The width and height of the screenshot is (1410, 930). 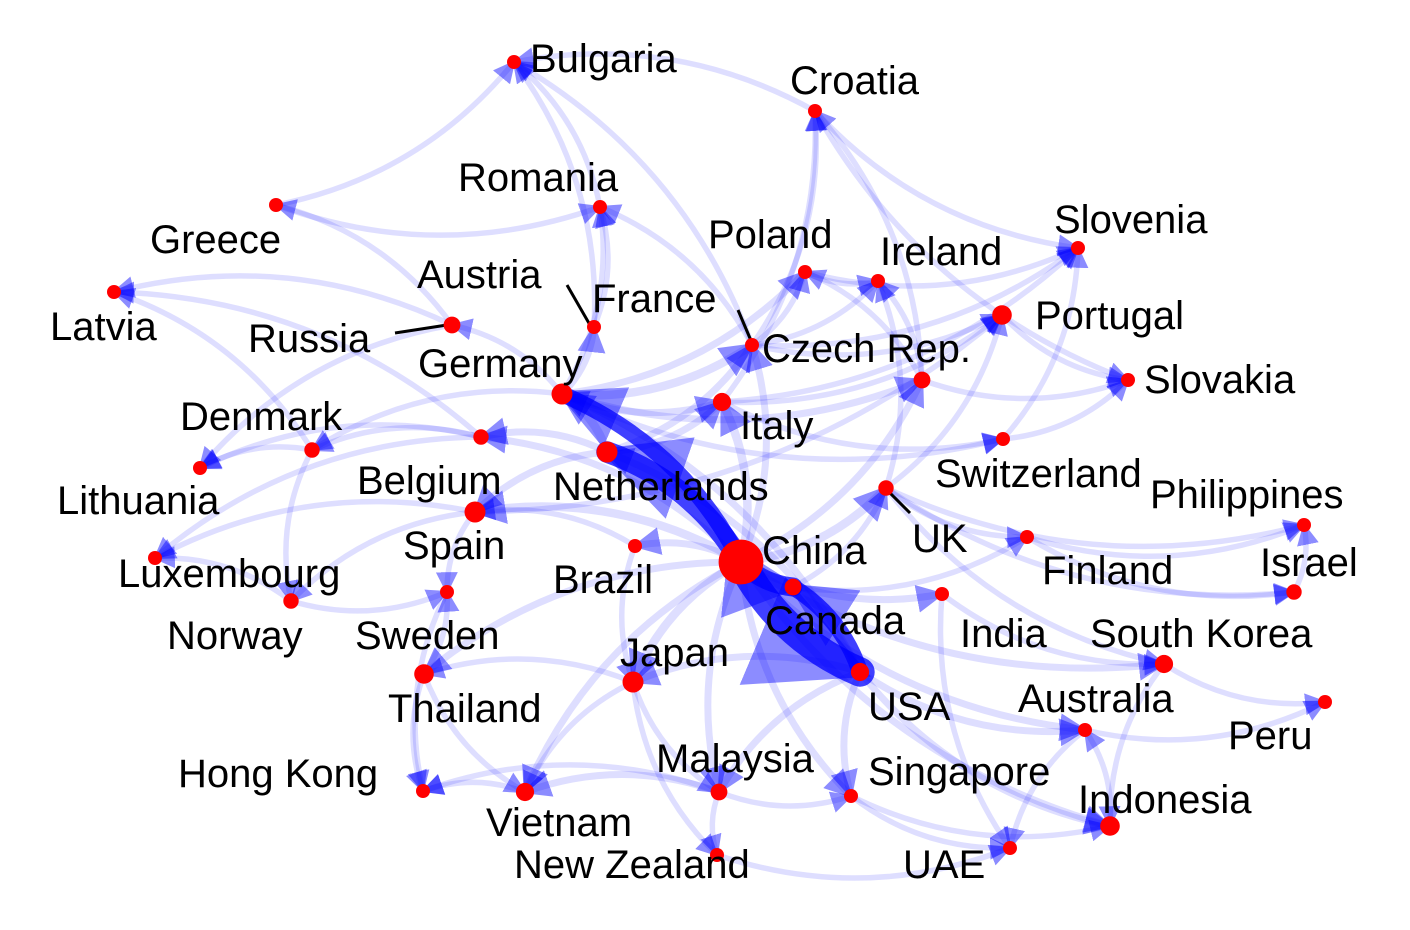 What do you see at coordinates (633, 203) in the screenshot?
I see `edge-France-Bulgaria` at bounding box center [633, 203].